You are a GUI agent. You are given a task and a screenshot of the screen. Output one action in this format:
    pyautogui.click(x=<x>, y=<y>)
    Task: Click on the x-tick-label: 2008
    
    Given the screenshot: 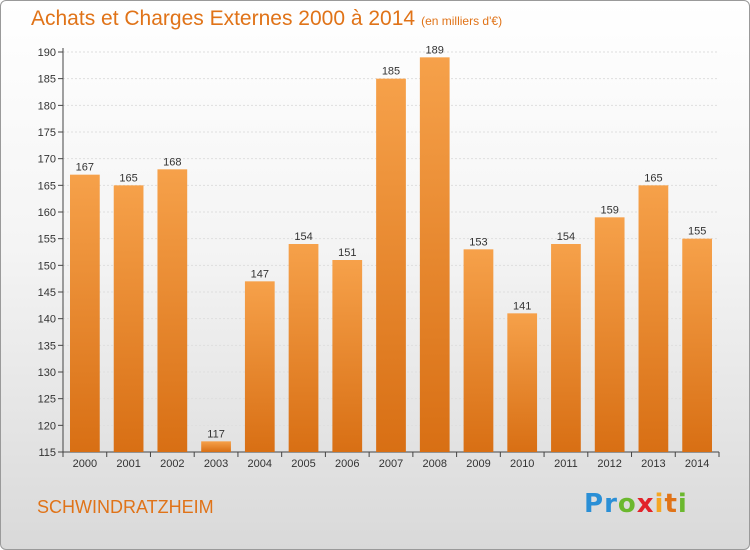 What is the action you would take?
    pyautogui.click(x=434, y=464)
    